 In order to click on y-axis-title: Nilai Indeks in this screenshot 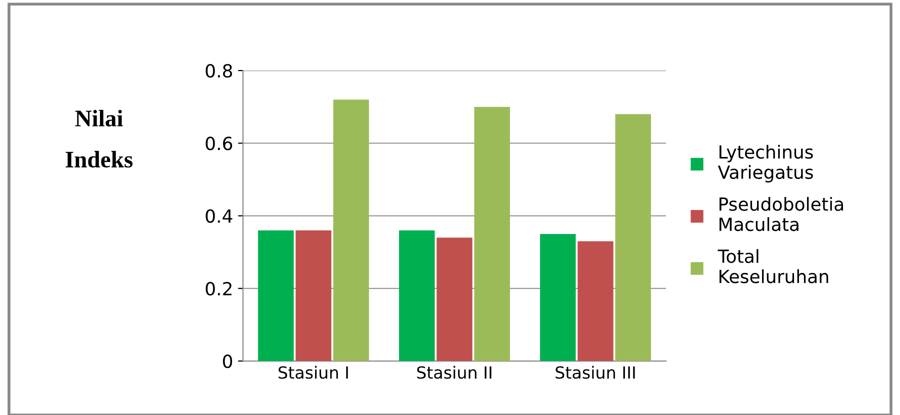, I will do `click(99, 139)`.